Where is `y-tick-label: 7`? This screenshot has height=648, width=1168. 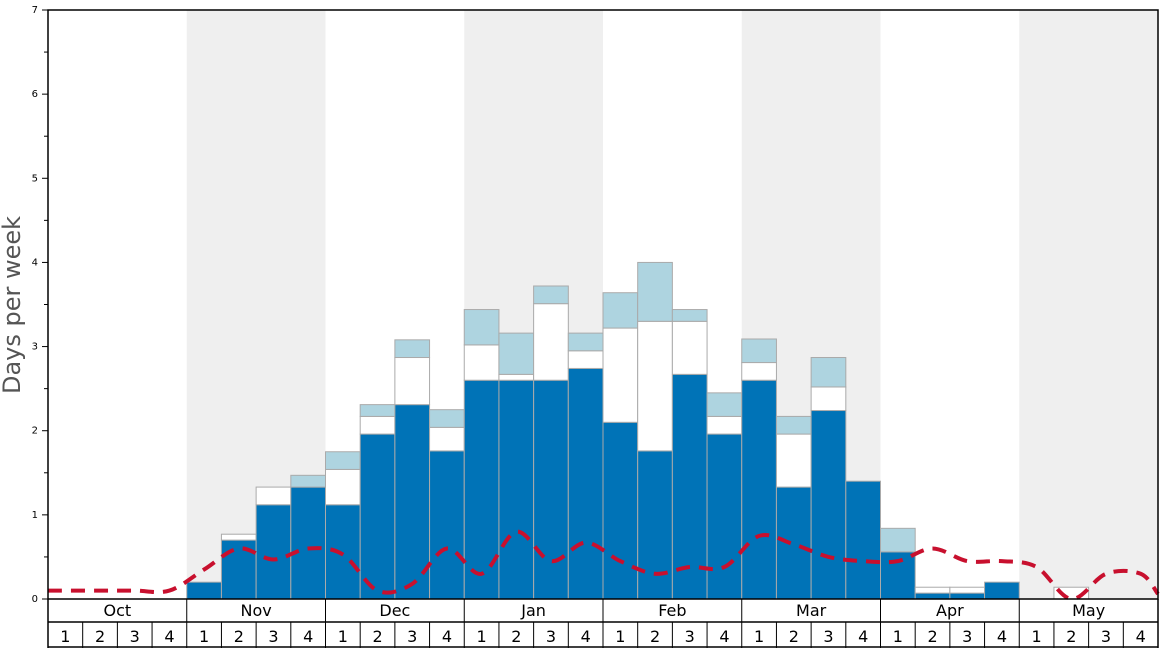
y-tick-label: 7 is located at coordinates (35, 10).